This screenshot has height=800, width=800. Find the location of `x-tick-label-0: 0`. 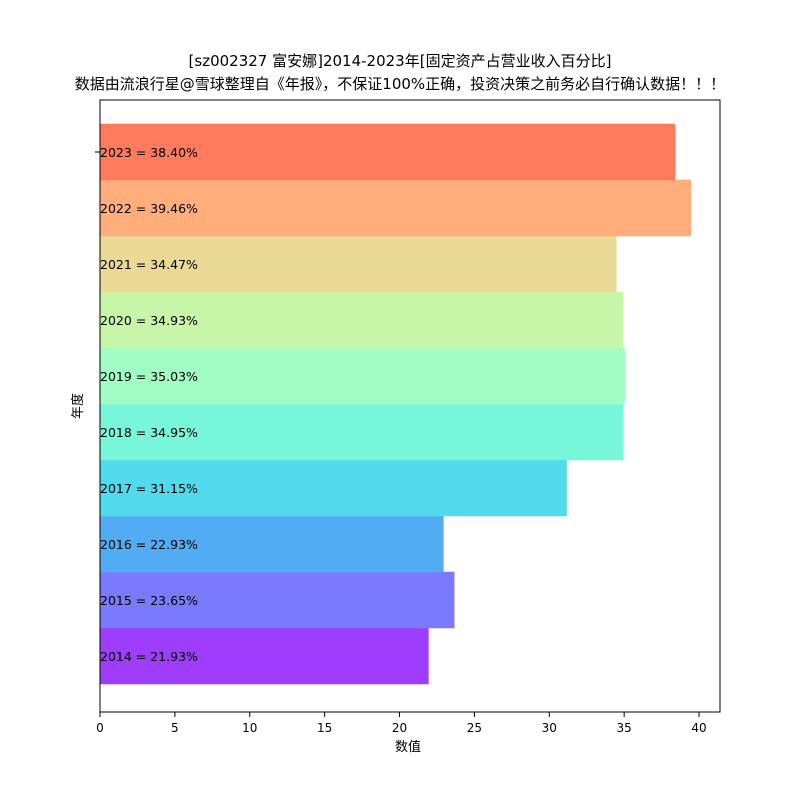

x-tick-label-0: 0 is located at coordinates (100, 728).